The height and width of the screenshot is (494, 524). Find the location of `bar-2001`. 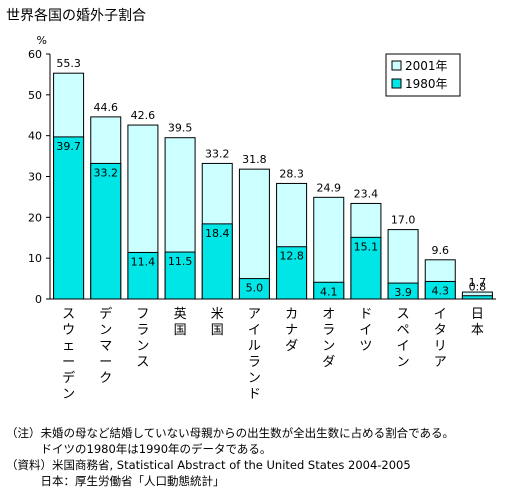

bar-2001 is located at coordinates (254, 234).